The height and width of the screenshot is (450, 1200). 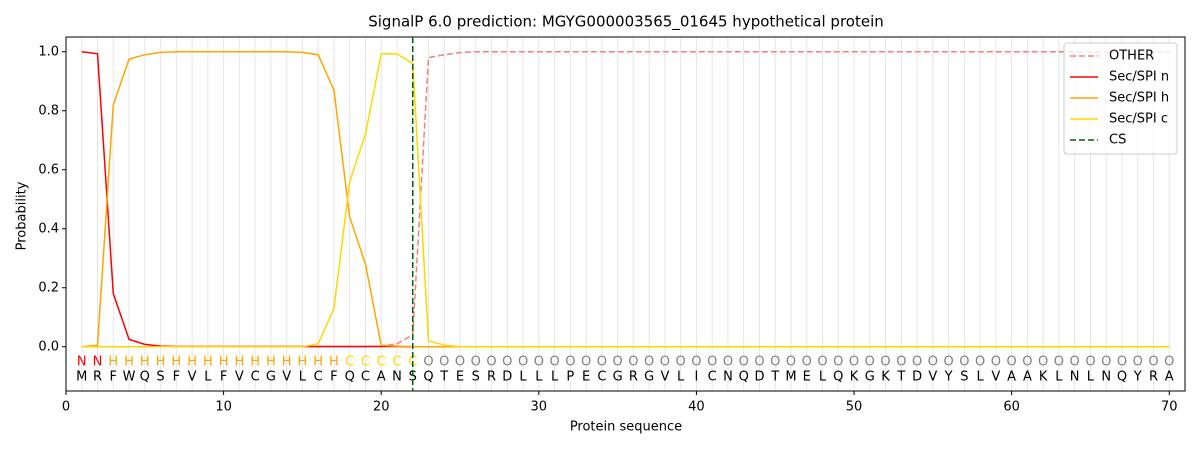 I want to click on x-tick-label: 60, so click(x=1011, y=407).